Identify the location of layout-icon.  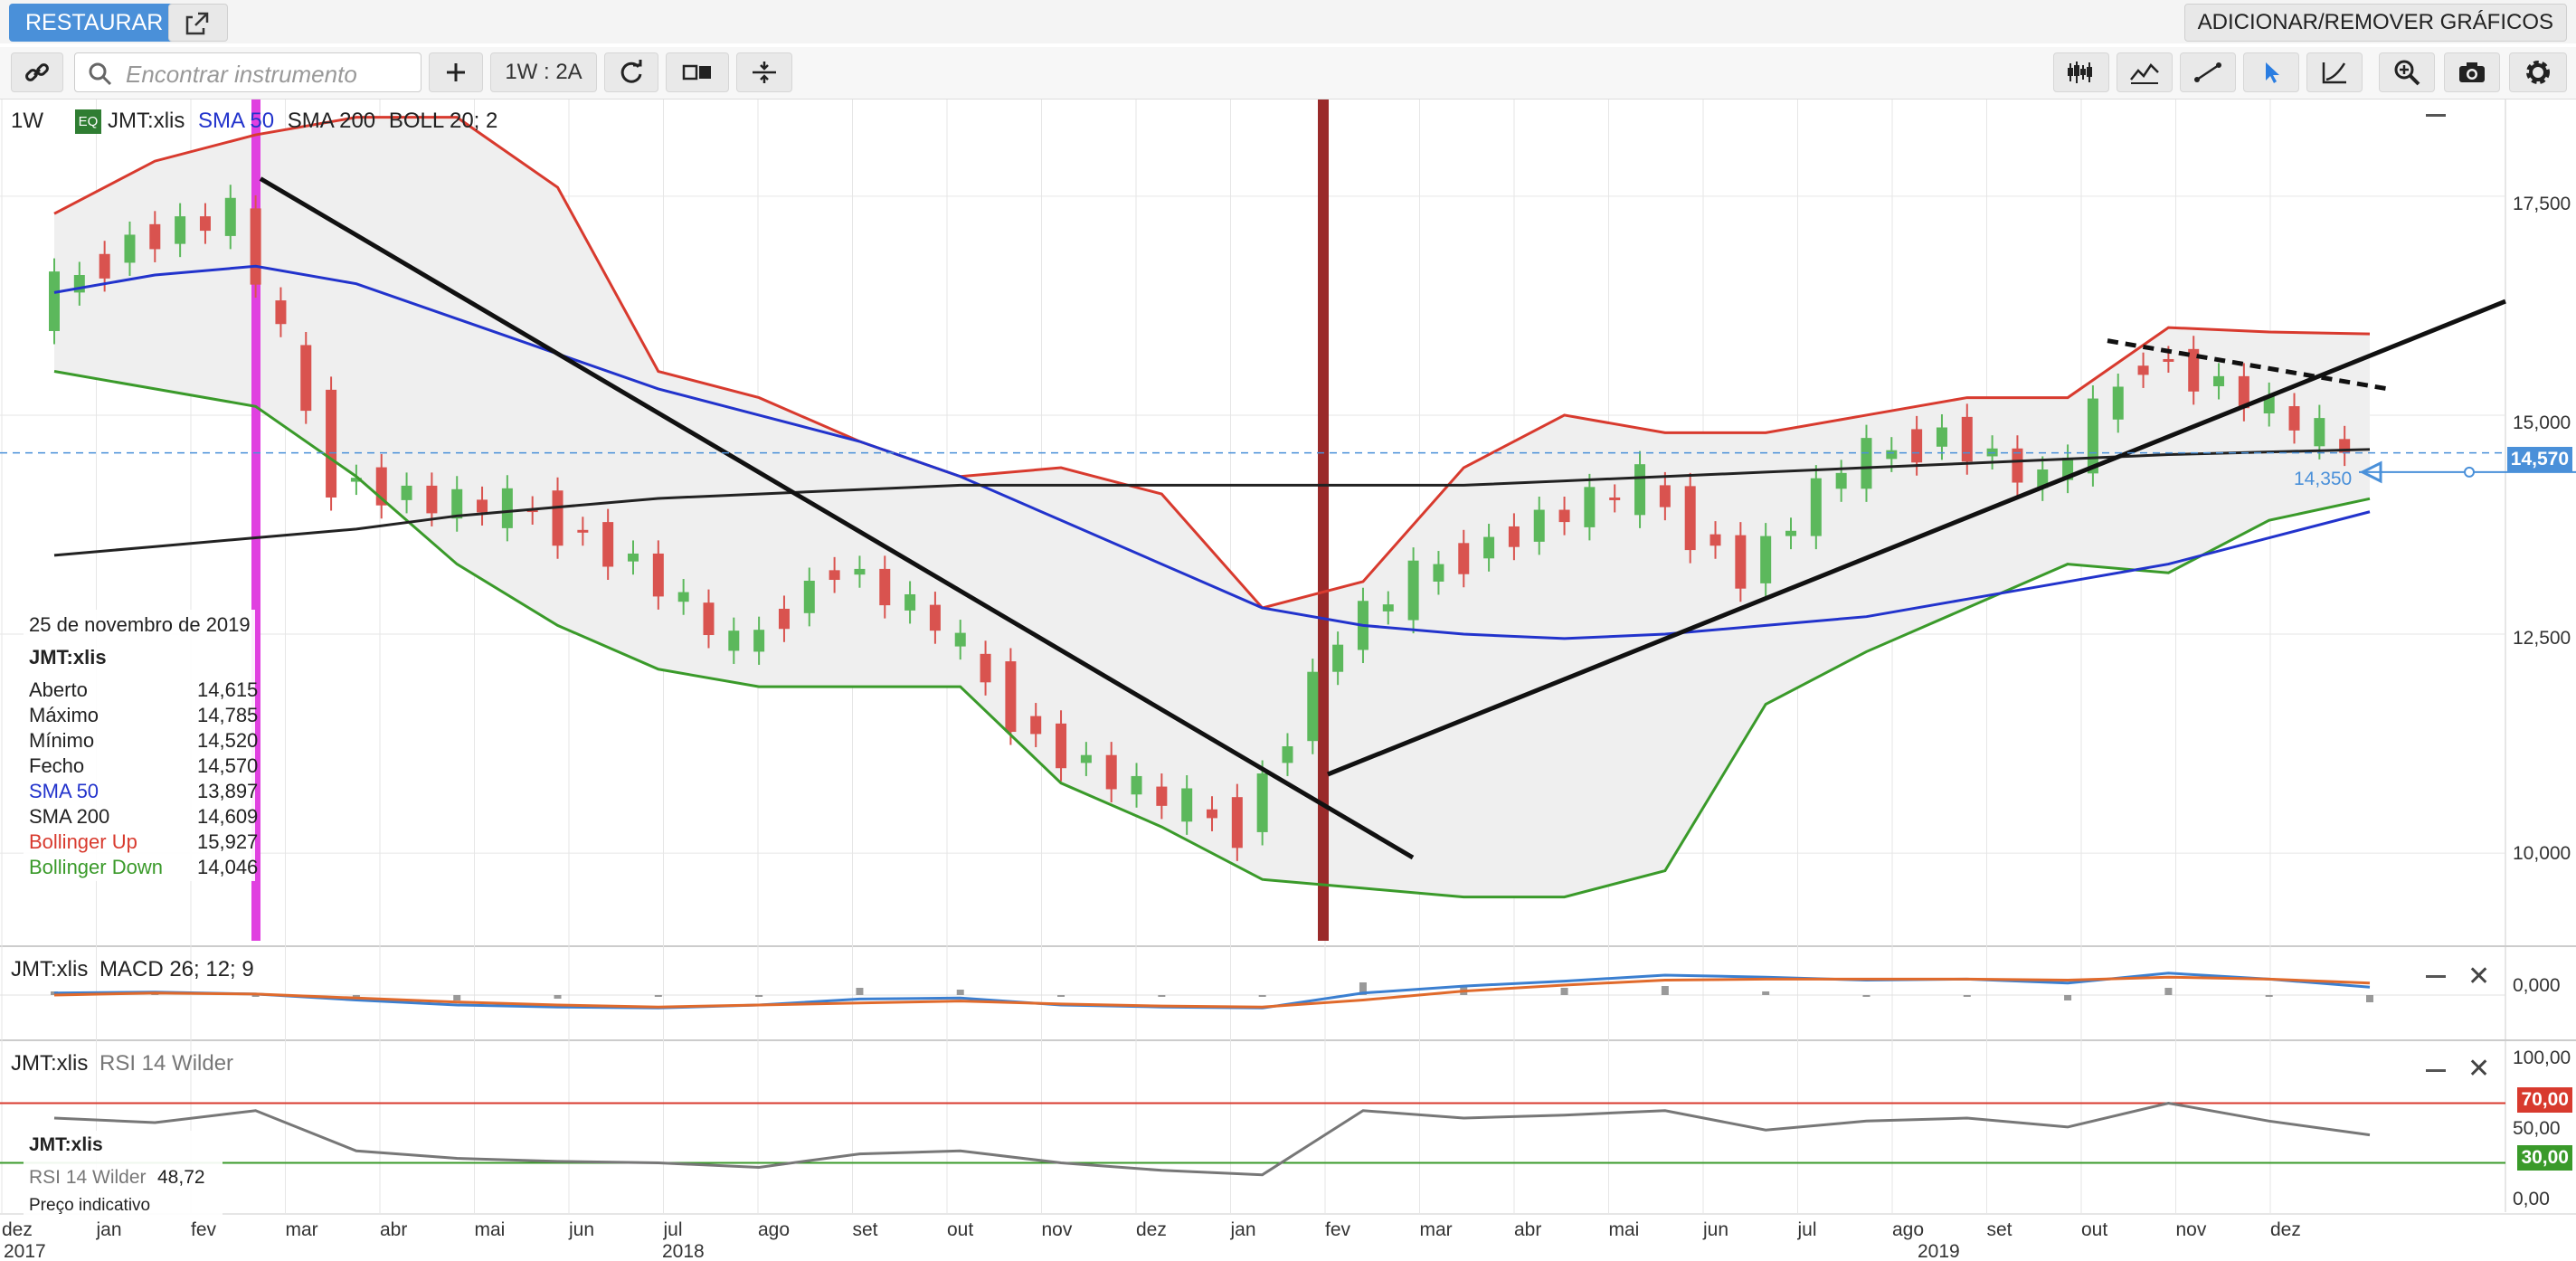
(696, 72).